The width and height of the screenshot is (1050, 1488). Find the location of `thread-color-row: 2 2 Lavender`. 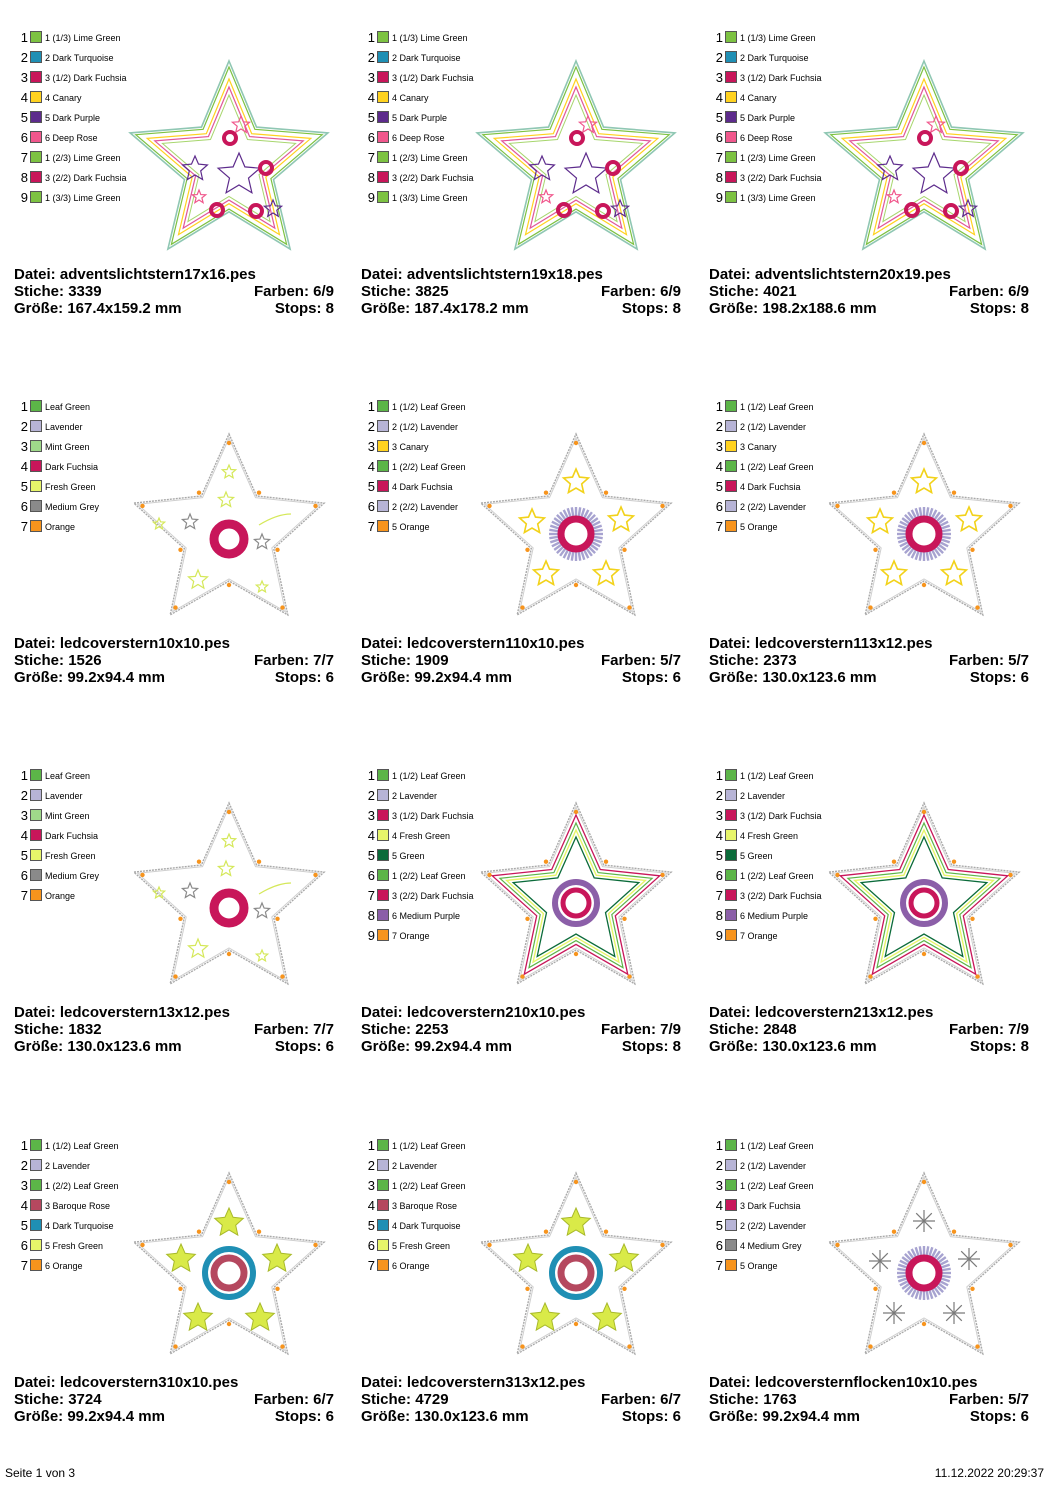

thread-color-row: 2 2 Lavender is located at coordinates (78, 1168).